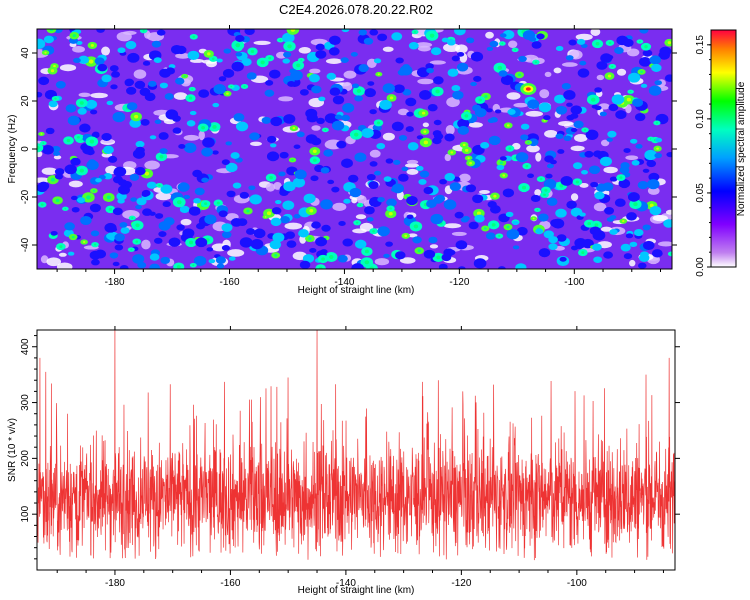 This screenshot has width=750, height=600. Describe the element at coordinates (700, 193) in the screenshot. I see `colorbar-tick-label: 0.05` at that location.